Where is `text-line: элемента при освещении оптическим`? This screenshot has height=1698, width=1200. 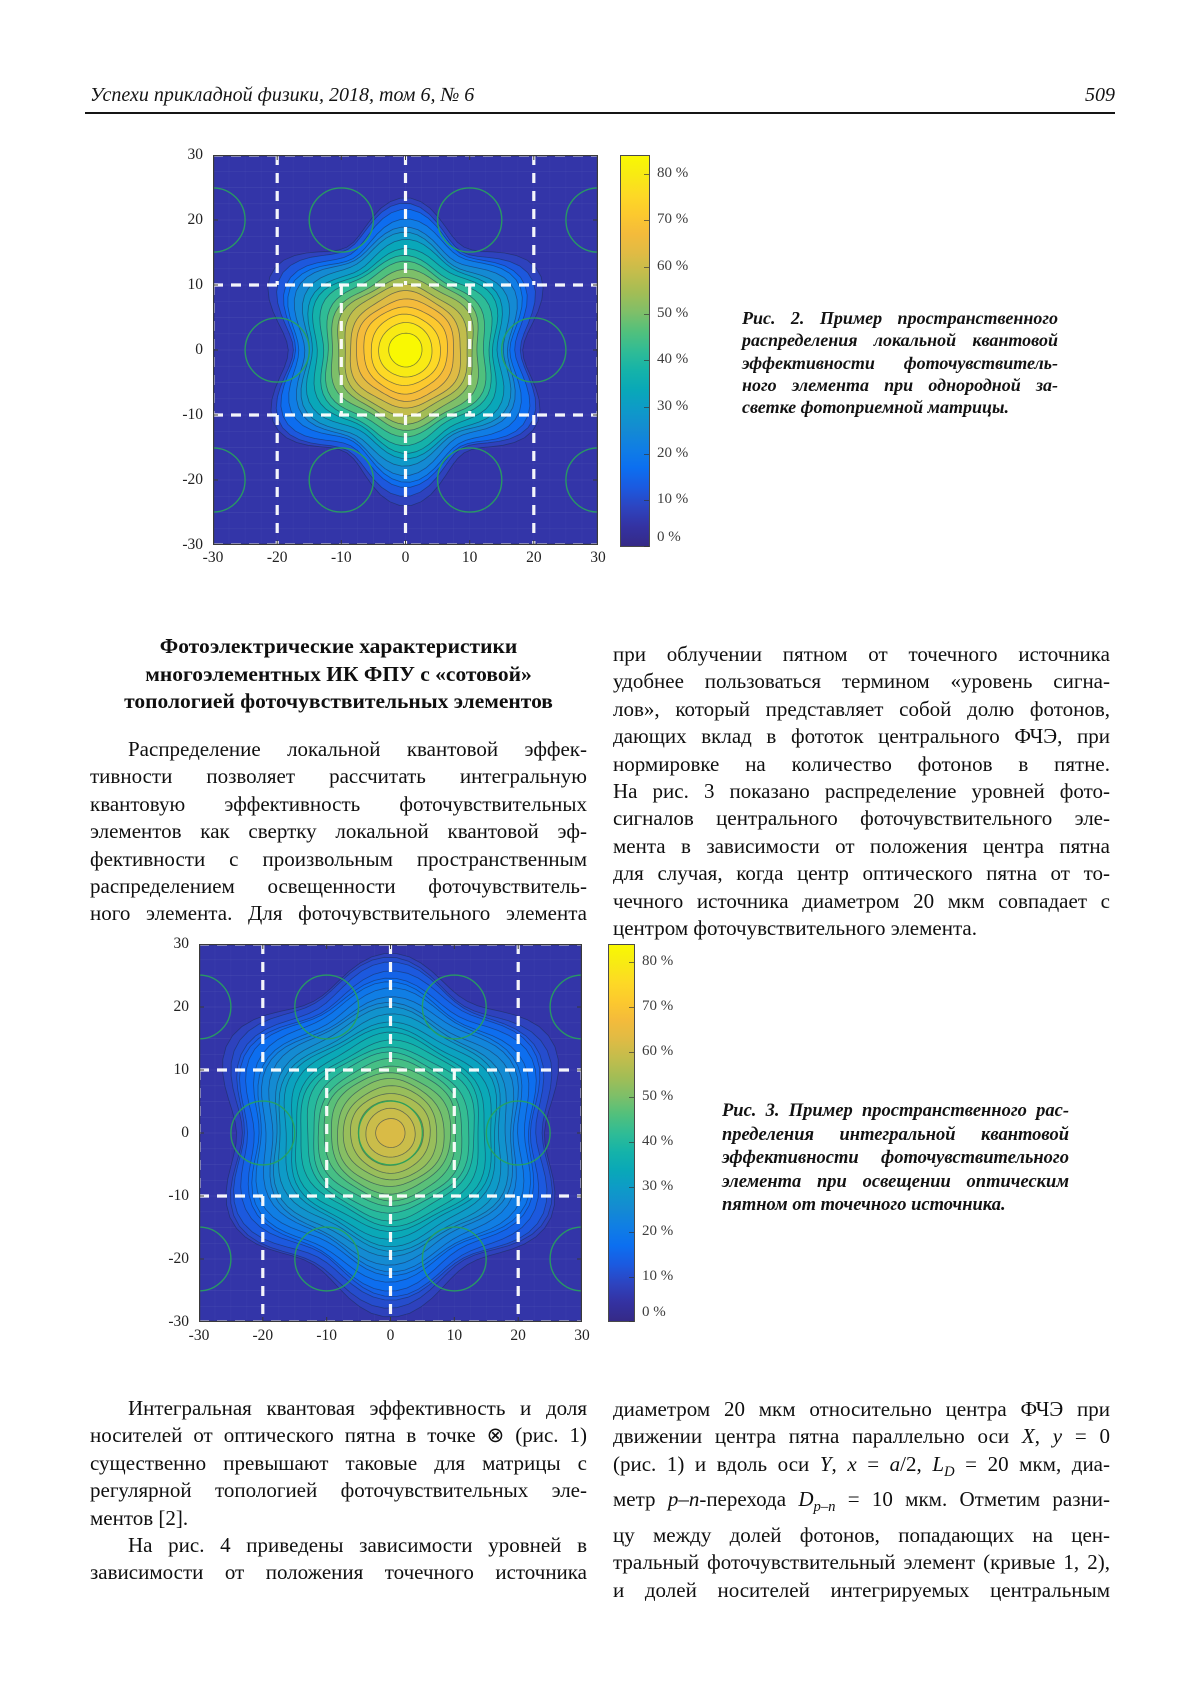 text-line: элемента при освещении оптическим is located at coordinates (895, 1181).